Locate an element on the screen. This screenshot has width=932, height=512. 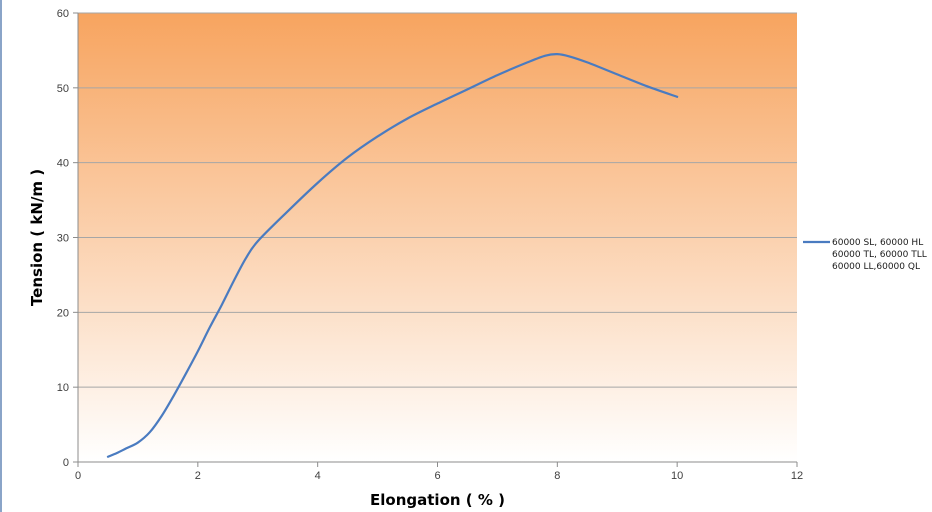
legend-label-line: 60000 SL, 60000 HL is located at coordinates (877, 243).